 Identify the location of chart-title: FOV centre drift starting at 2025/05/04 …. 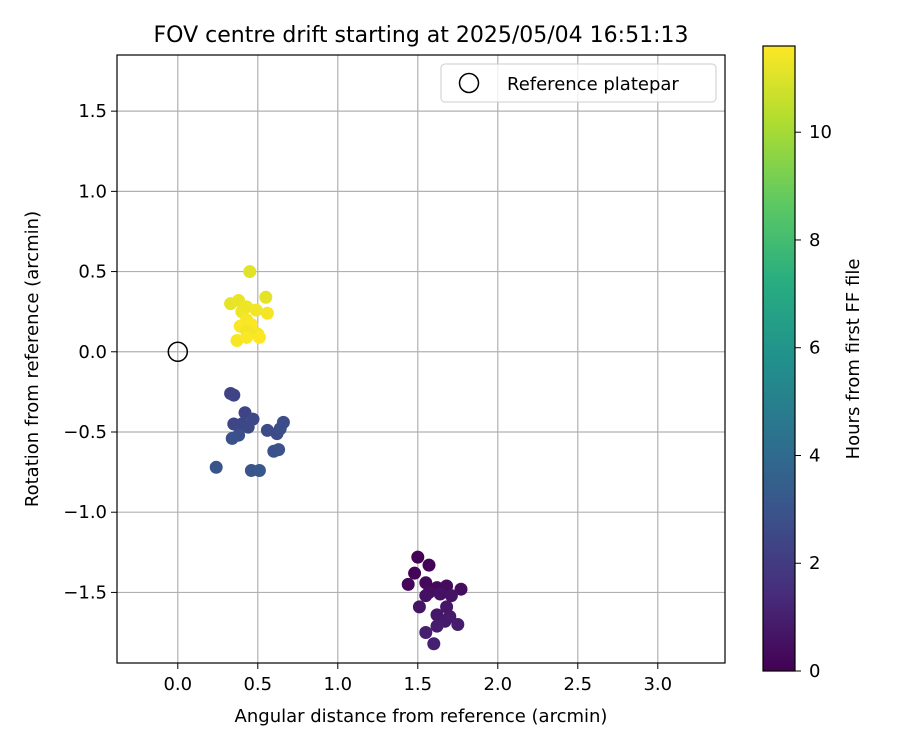
(421, 35).